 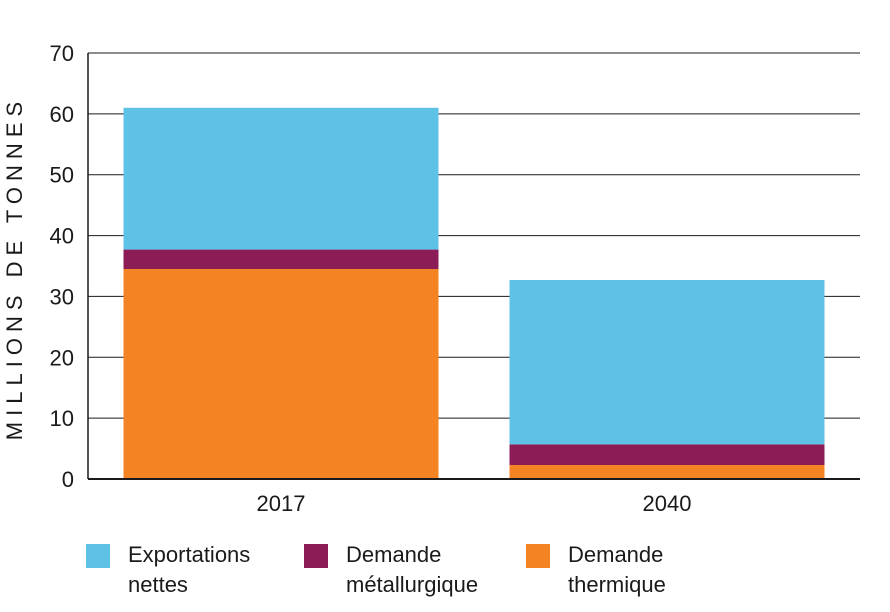 What do you see at coordinates (281, 503) in the screenshot?
I see `x-tick-label-2017: 2017` at bounding box center [281, 503].